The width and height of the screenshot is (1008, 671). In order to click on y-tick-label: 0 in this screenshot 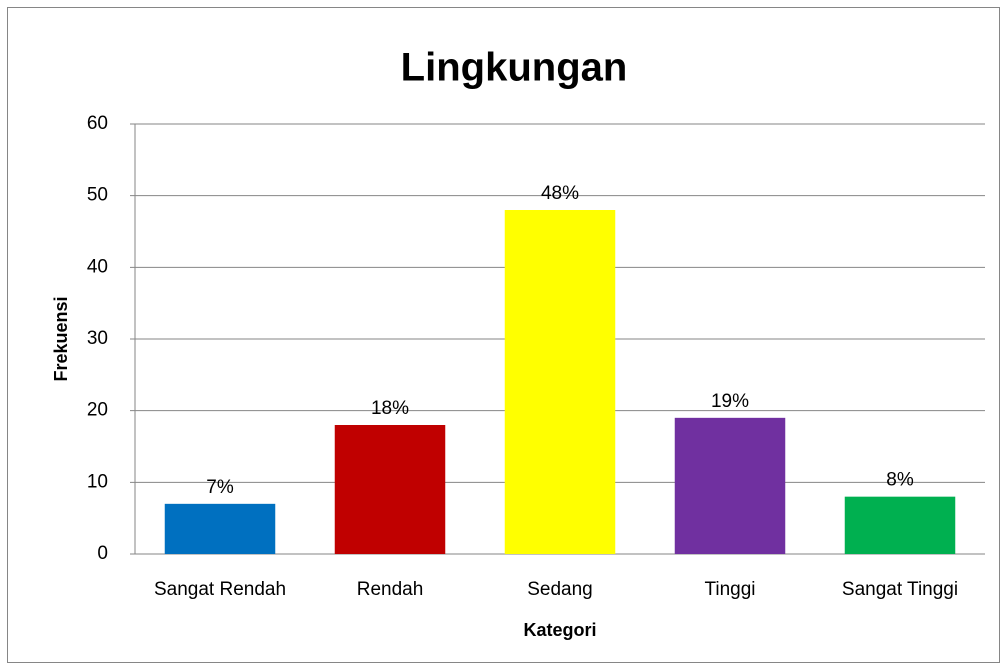, I will do `click(102, 553)`.